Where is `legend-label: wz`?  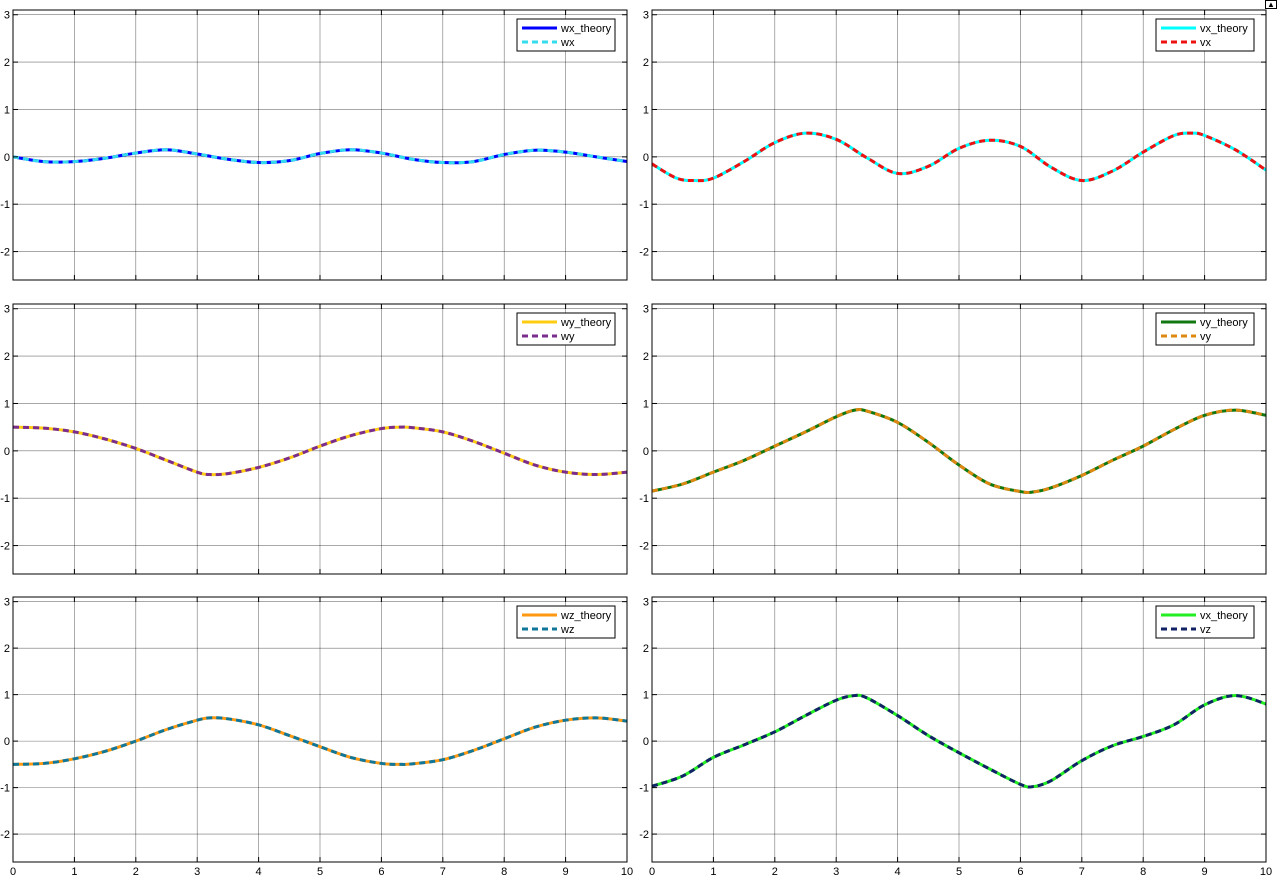 legend-label: wz is located at coordinates (567, 630).